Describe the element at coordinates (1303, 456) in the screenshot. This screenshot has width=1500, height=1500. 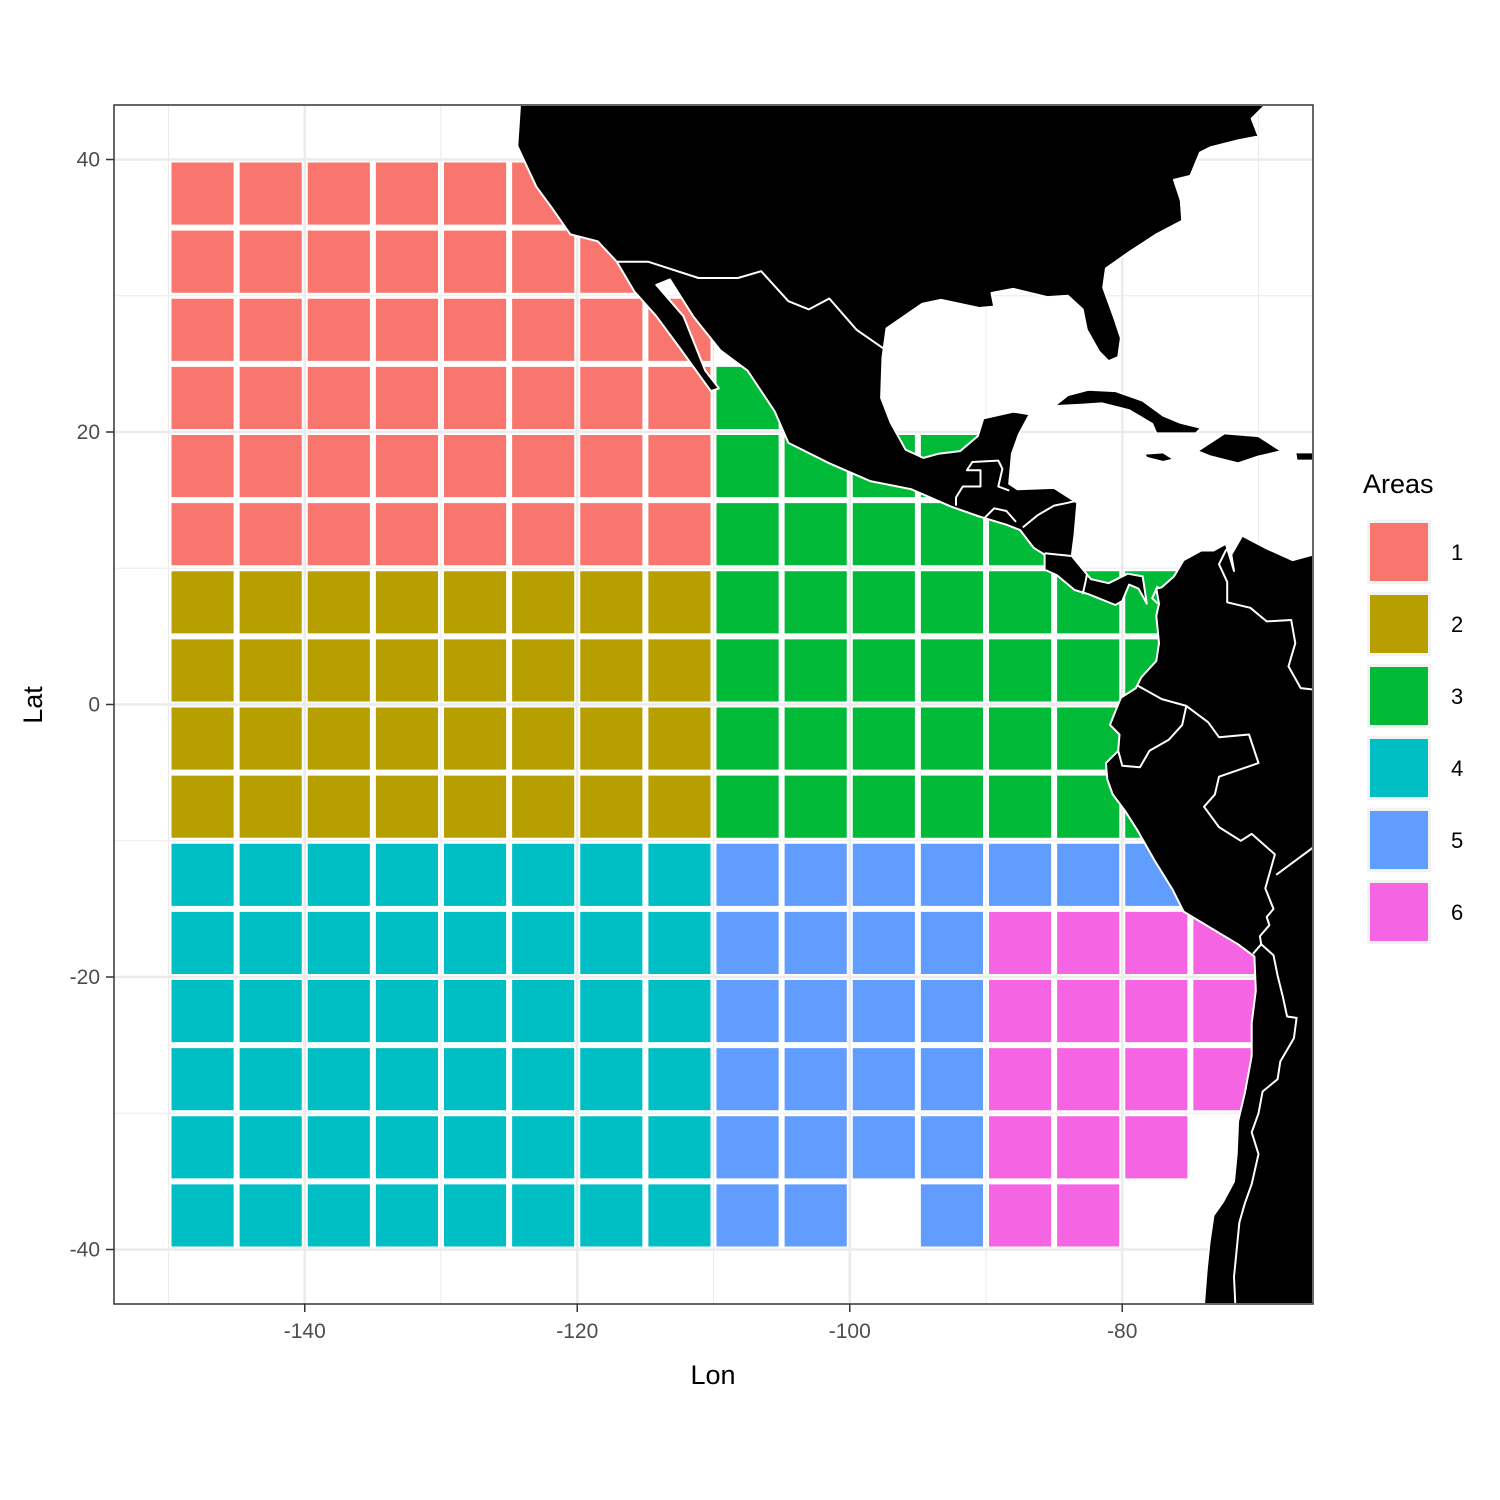
I see `land-puerto-rico` at that location.